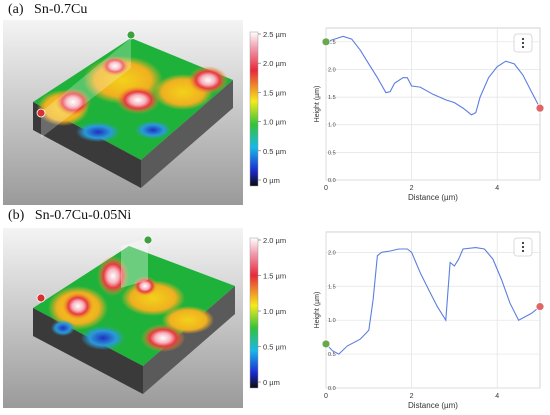  I want to click on panel-b-sample-name: Sn-0.7Cu-0.05Ni, so click(83, 215).